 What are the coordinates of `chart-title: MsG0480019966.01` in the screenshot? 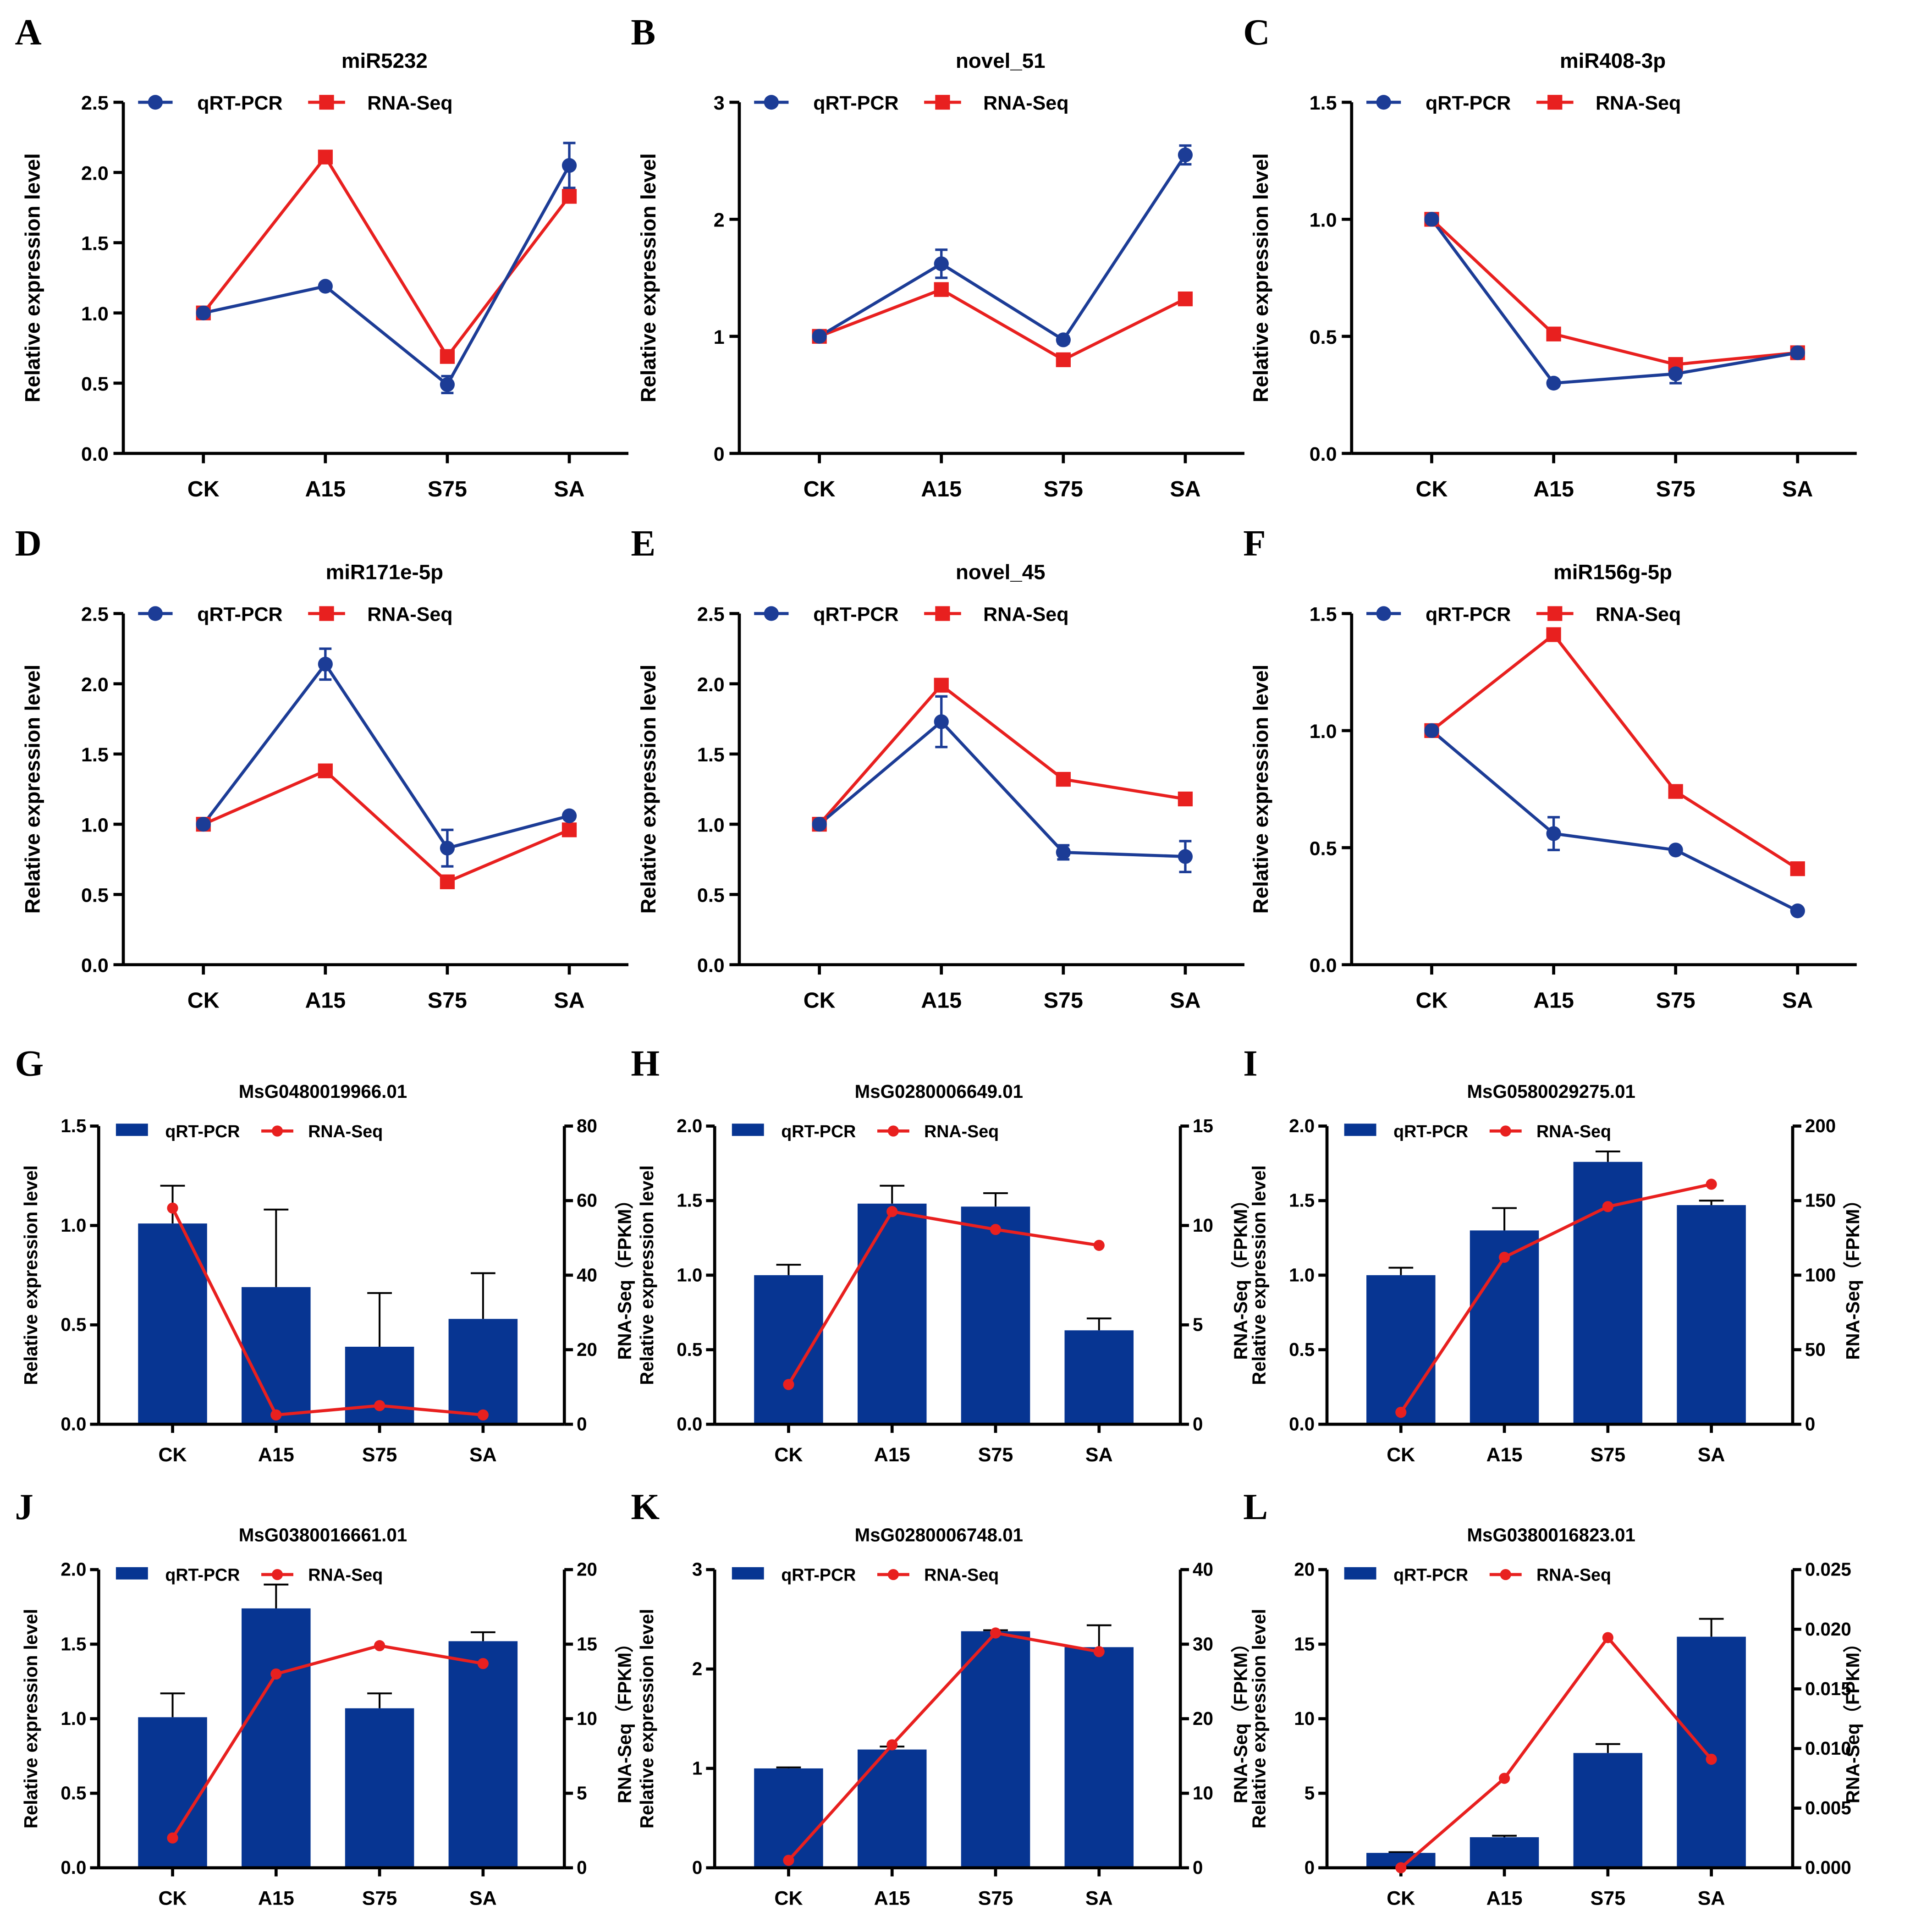 It's located at (323, 1091).